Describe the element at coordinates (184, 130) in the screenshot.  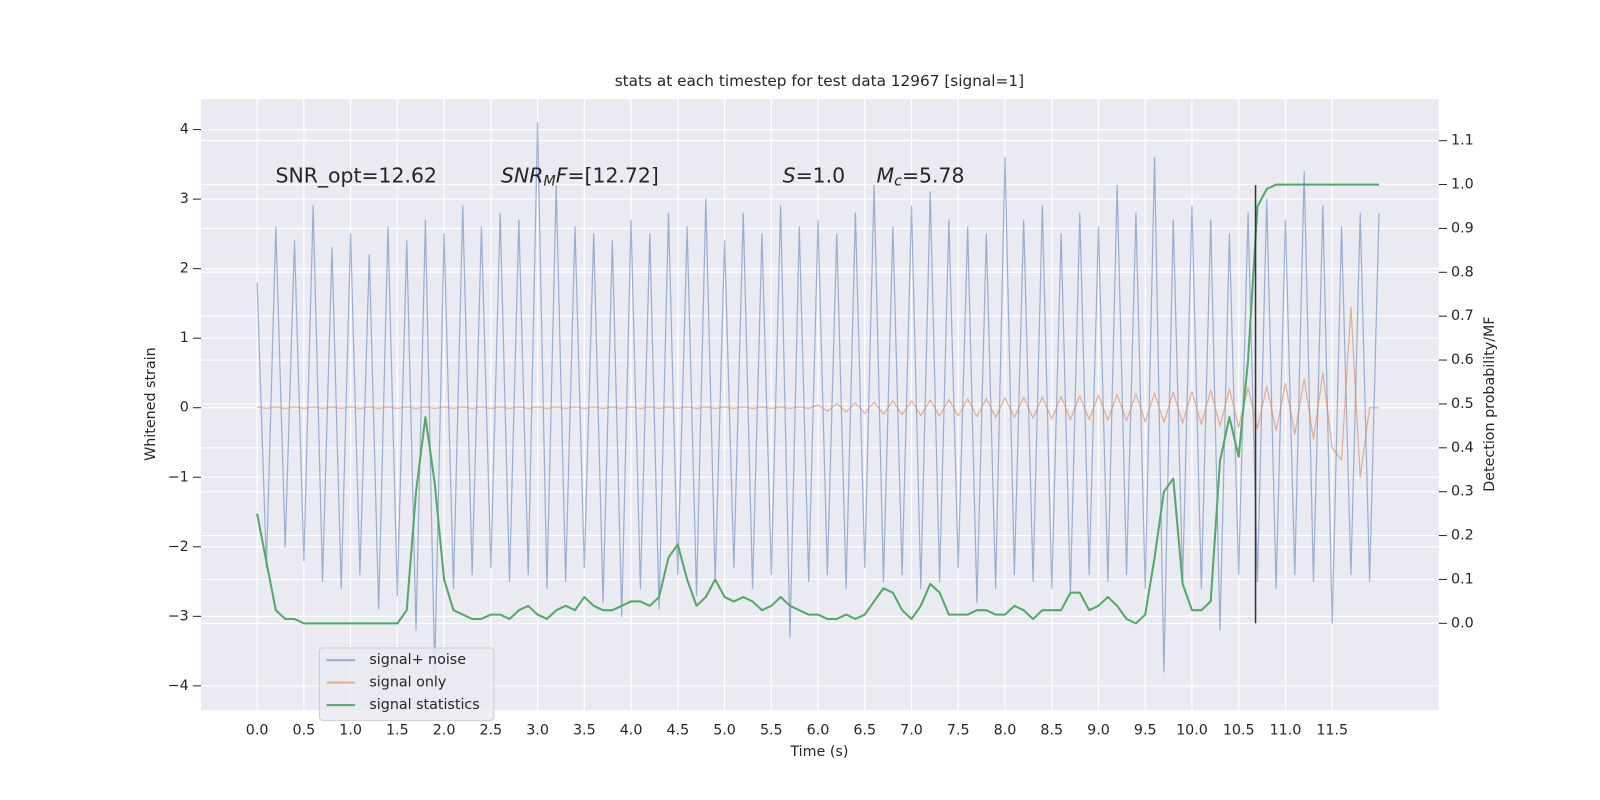
I see `y-tick-label: 4` at that location.